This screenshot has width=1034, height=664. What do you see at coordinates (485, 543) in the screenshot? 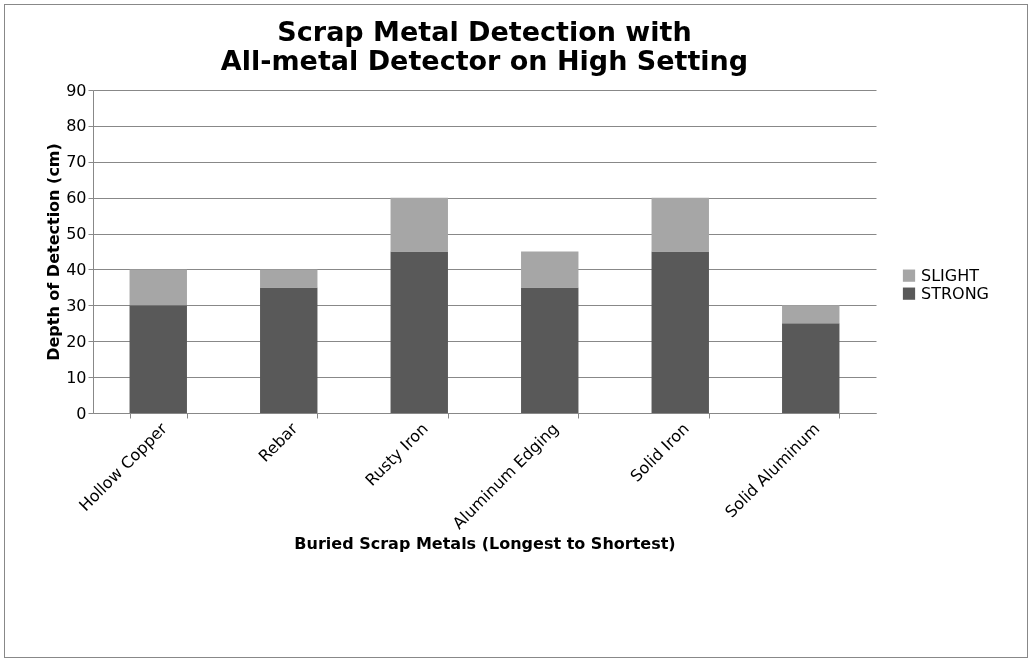
I see `x-axis-title: Buried Scrap Metals (Longest to Shortest)` at bounding box center [485, 543].